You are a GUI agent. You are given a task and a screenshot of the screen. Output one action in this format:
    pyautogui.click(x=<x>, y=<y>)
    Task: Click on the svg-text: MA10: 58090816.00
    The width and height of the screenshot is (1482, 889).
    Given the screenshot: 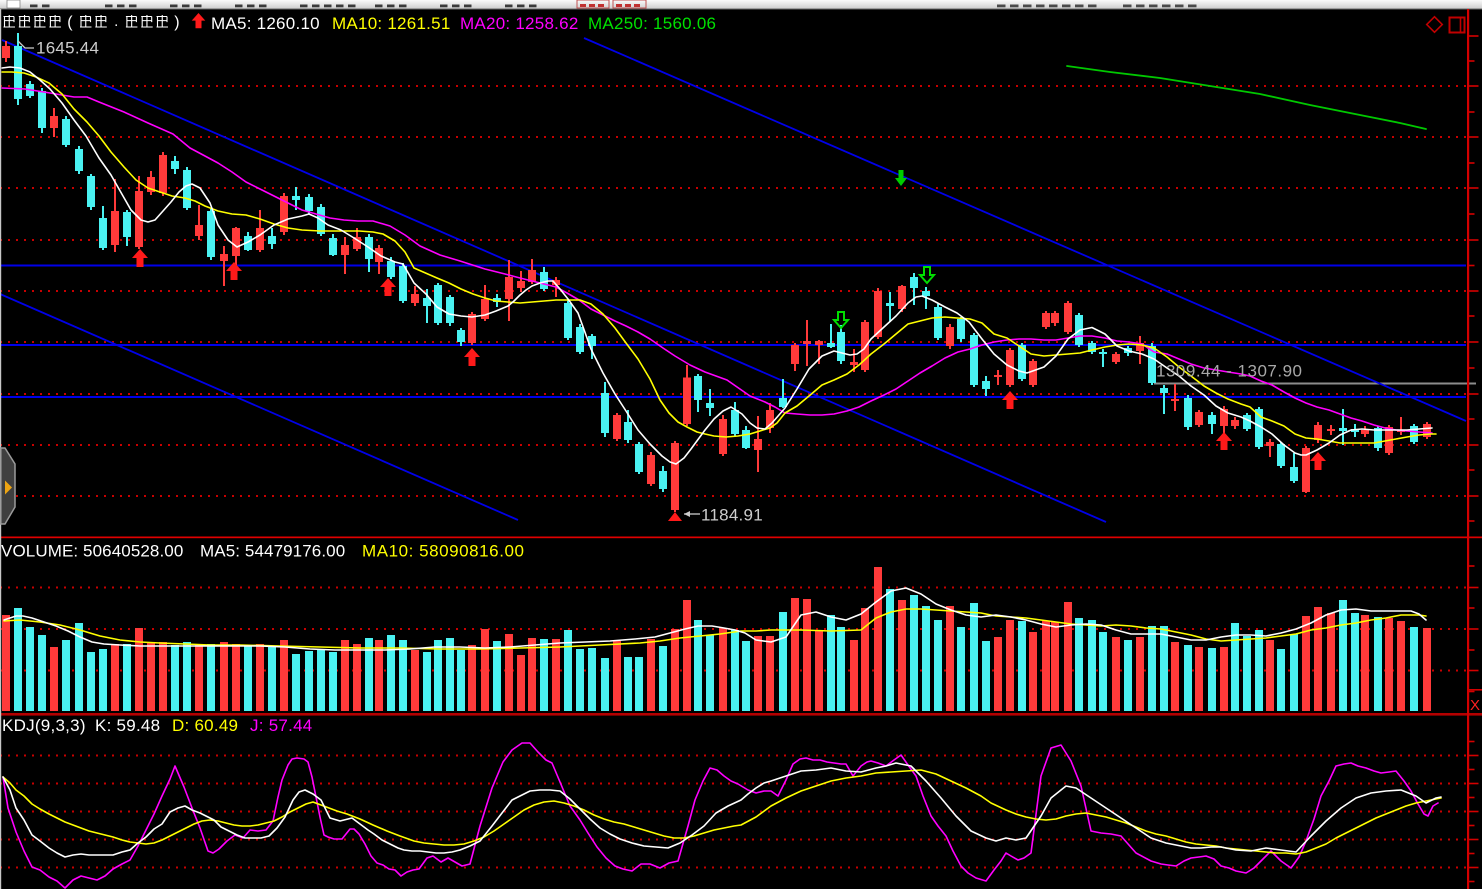 What is the action you would take?
    pyautogui.click(x=443, y=551)
    